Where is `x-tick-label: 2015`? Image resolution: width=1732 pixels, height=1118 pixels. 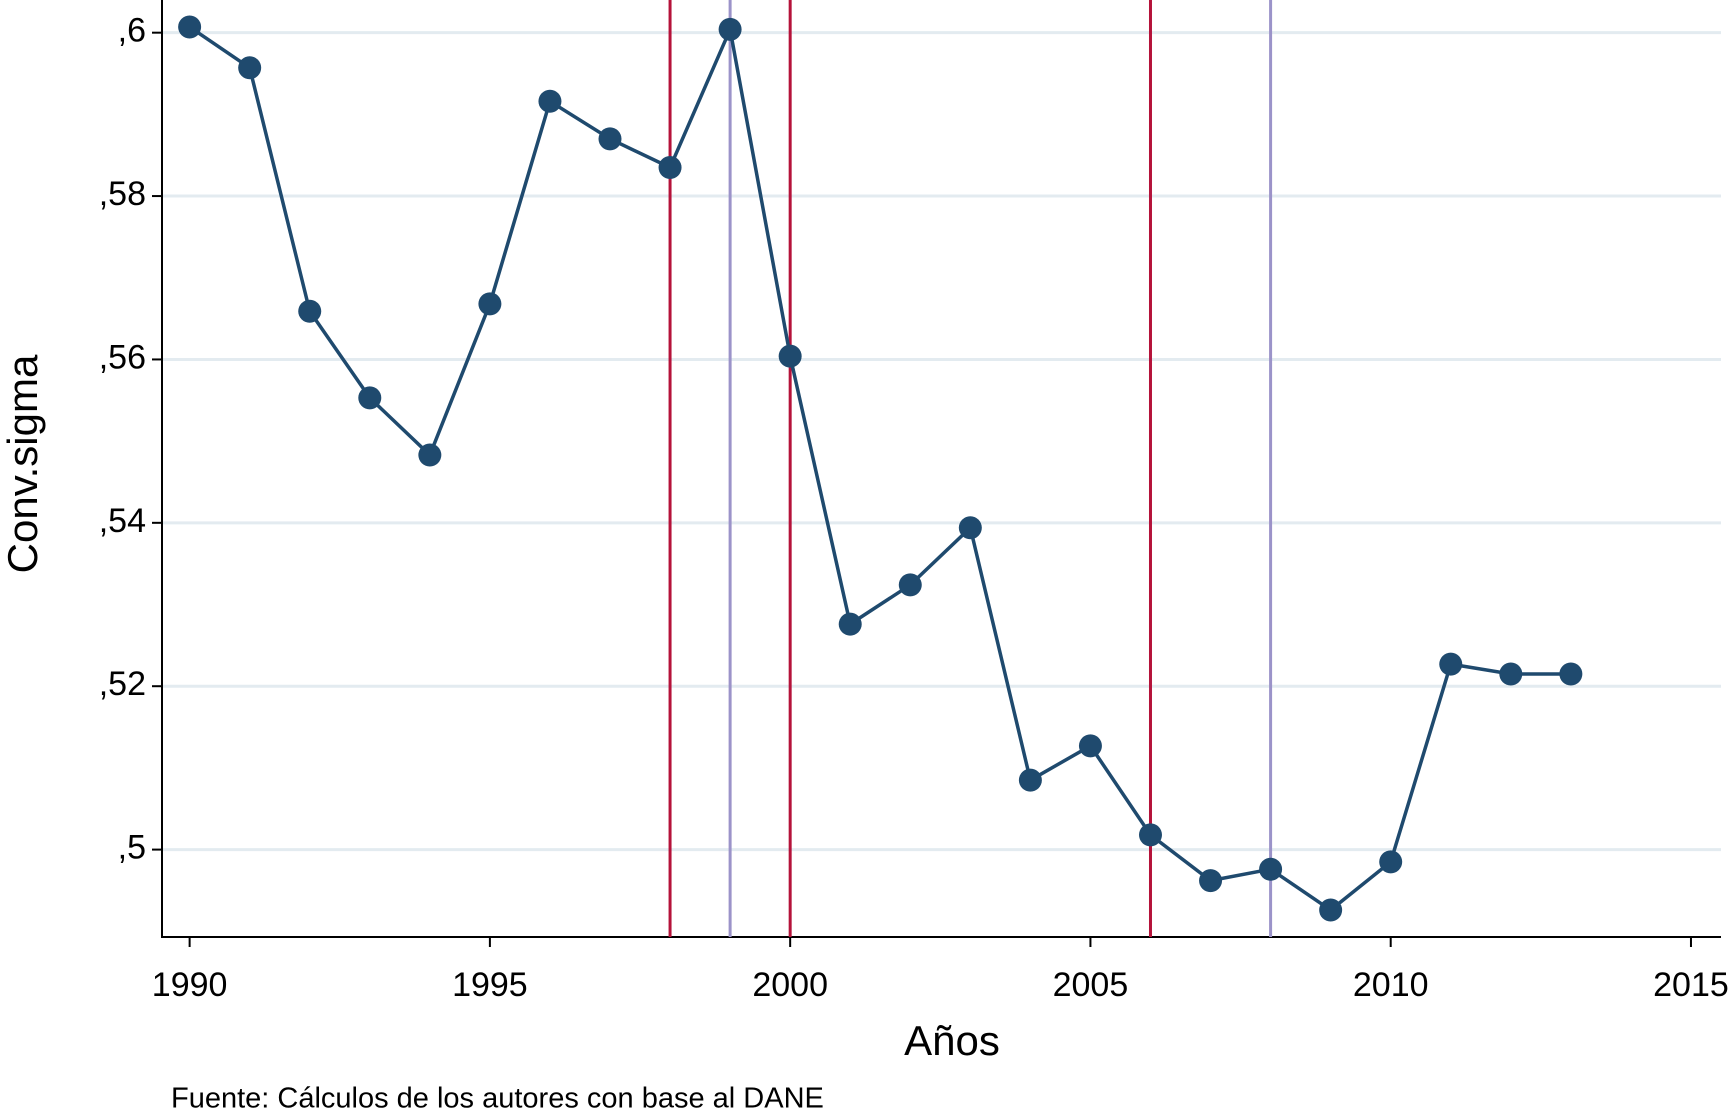 x-tick-label: 2015 is located at coordinates (1691, 985).